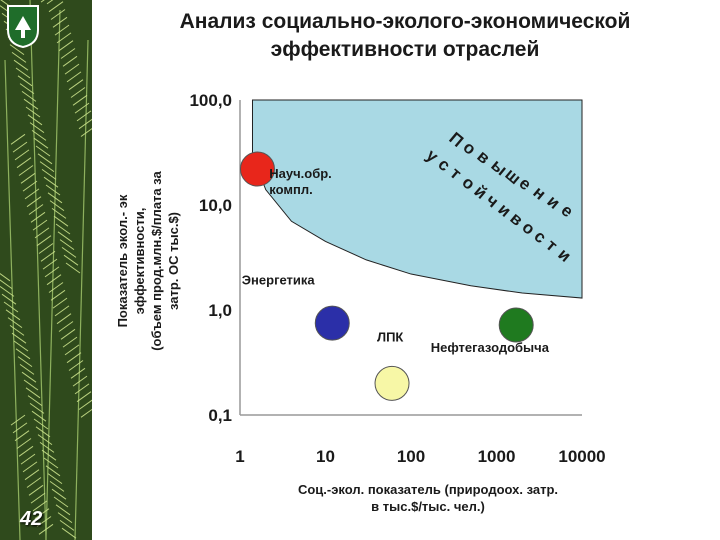  Describe the element at coordinates (215, 205) in the screenshot. I see `y-tick-label: 10,0` at that location.